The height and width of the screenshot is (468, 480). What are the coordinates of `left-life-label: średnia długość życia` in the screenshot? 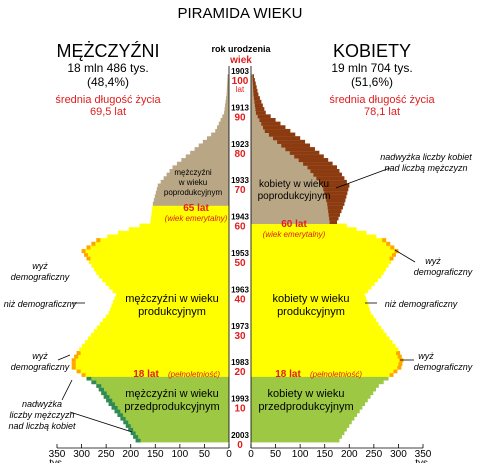 It's located at (108, 100).